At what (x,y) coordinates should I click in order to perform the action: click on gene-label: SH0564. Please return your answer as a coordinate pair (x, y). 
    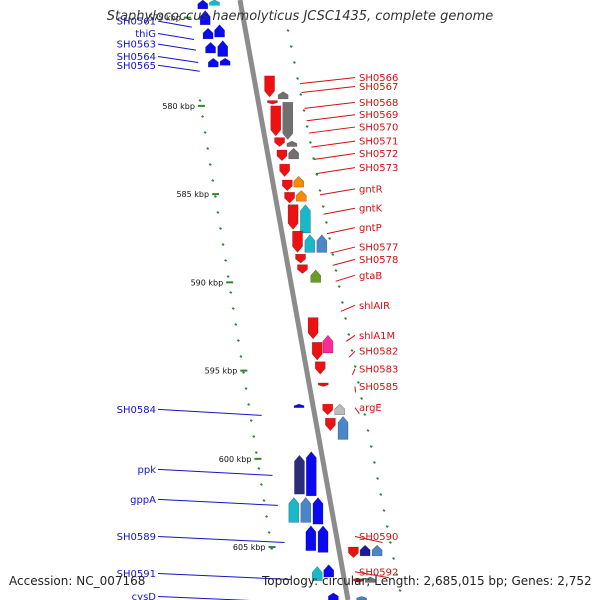
    Looking at the image, I should click on (136, 57).